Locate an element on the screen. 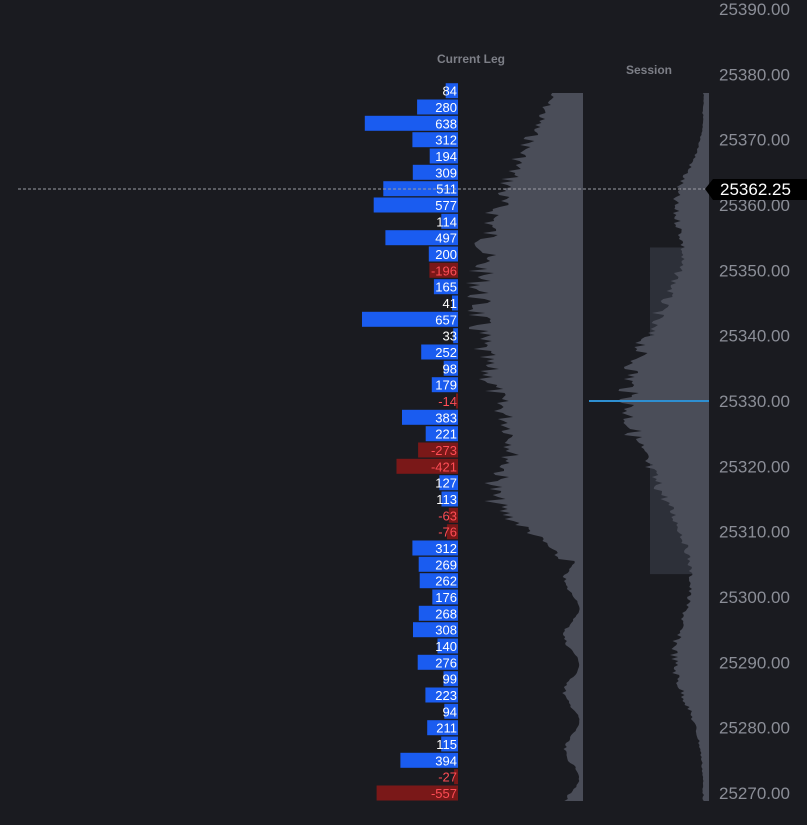 The image size is (807, 825). delta-label: 211 is located at coordinates (446, 728).